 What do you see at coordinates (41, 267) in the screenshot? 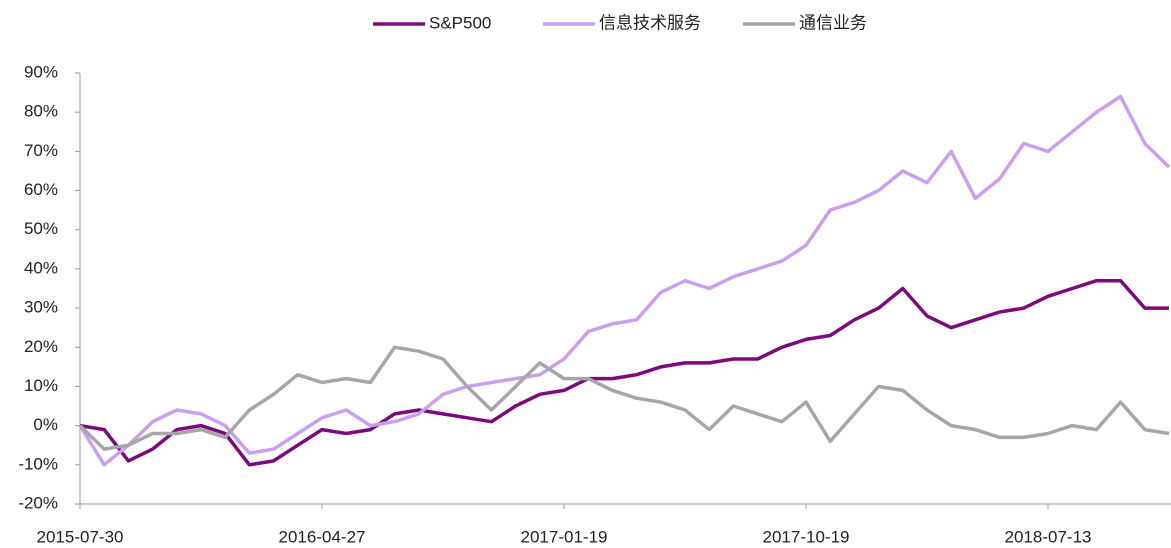
I see `y-tick-label: 40%` at bounding box center [41, 267].